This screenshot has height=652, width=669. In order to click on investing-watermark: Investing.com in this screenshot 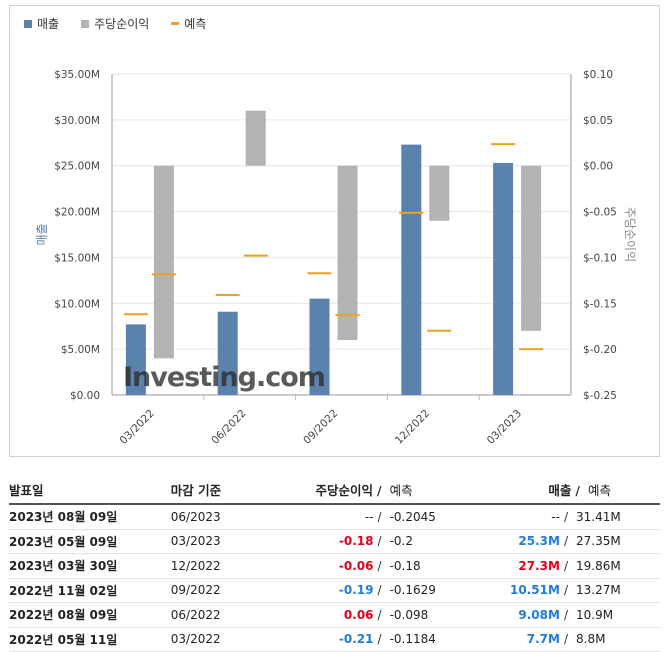, I will do `click(224, 377)`.